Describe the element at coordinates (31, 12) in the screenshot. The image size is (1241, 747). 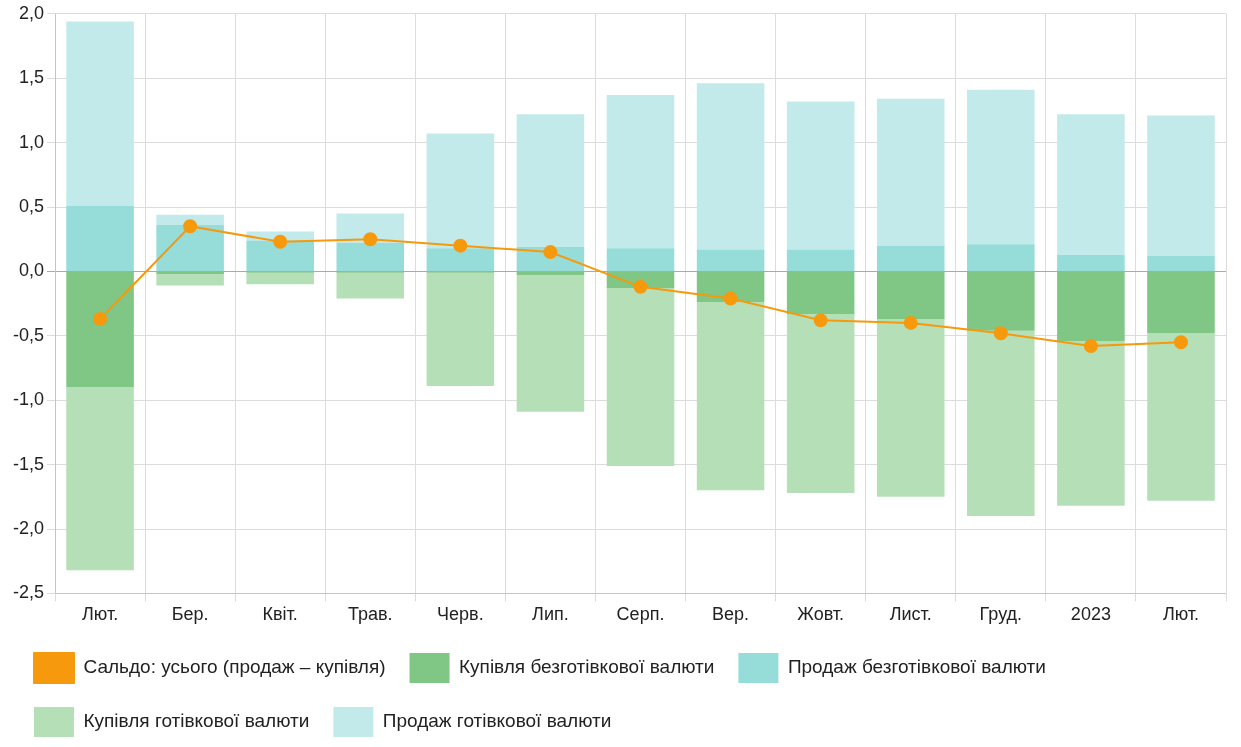
I see `y-tick-label: 2,0` at that location.